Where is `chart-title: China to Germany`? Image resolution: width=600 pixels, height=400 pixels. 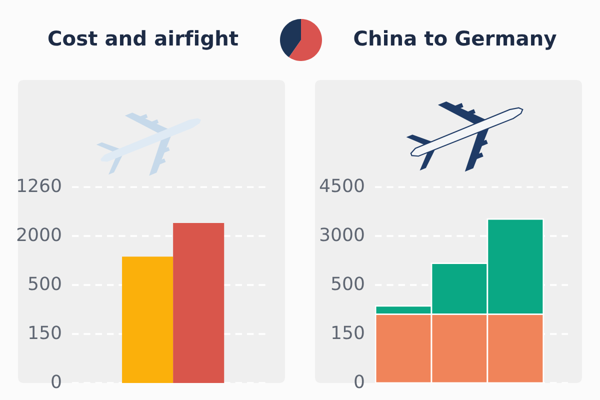 chart-title: China to Germany is located at coordinates (455, 40).